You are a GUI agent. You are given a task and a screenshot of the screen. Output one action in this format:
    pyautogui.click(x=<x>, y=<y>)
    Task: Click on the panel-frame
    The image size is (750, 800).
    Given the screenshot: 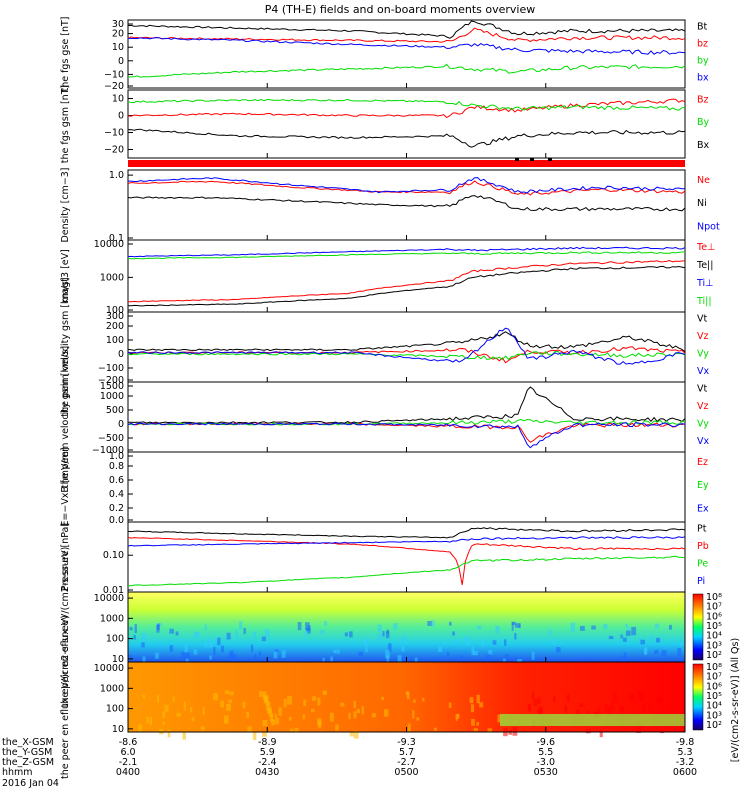 What is the action you would take?
    pyautogui.click(x=406, y=347)
    